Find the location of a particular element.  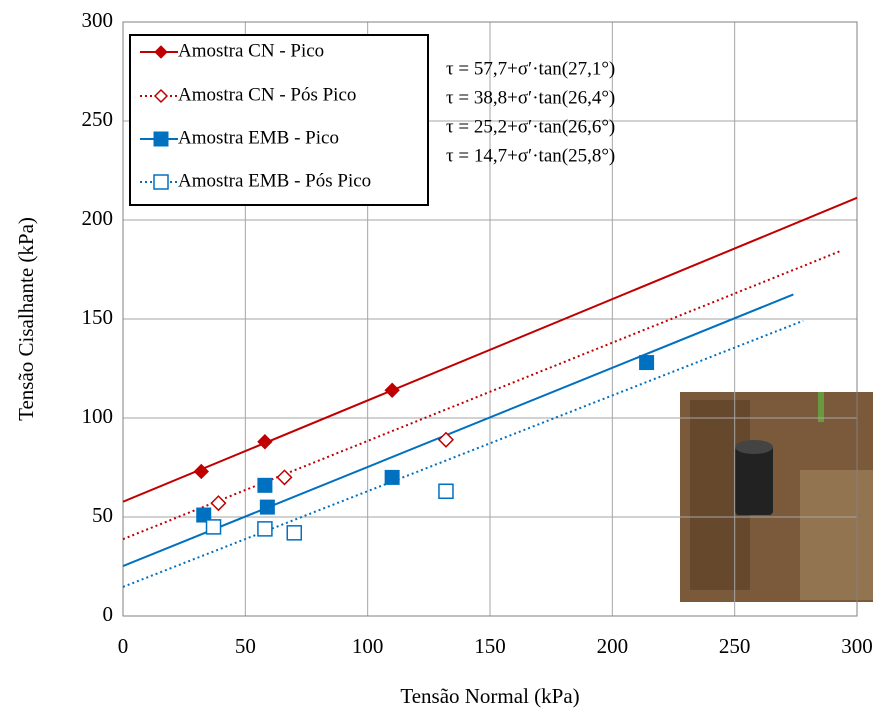

legend-label: Amostra EMB - Pós Pico is located at coordinates (274, 180).